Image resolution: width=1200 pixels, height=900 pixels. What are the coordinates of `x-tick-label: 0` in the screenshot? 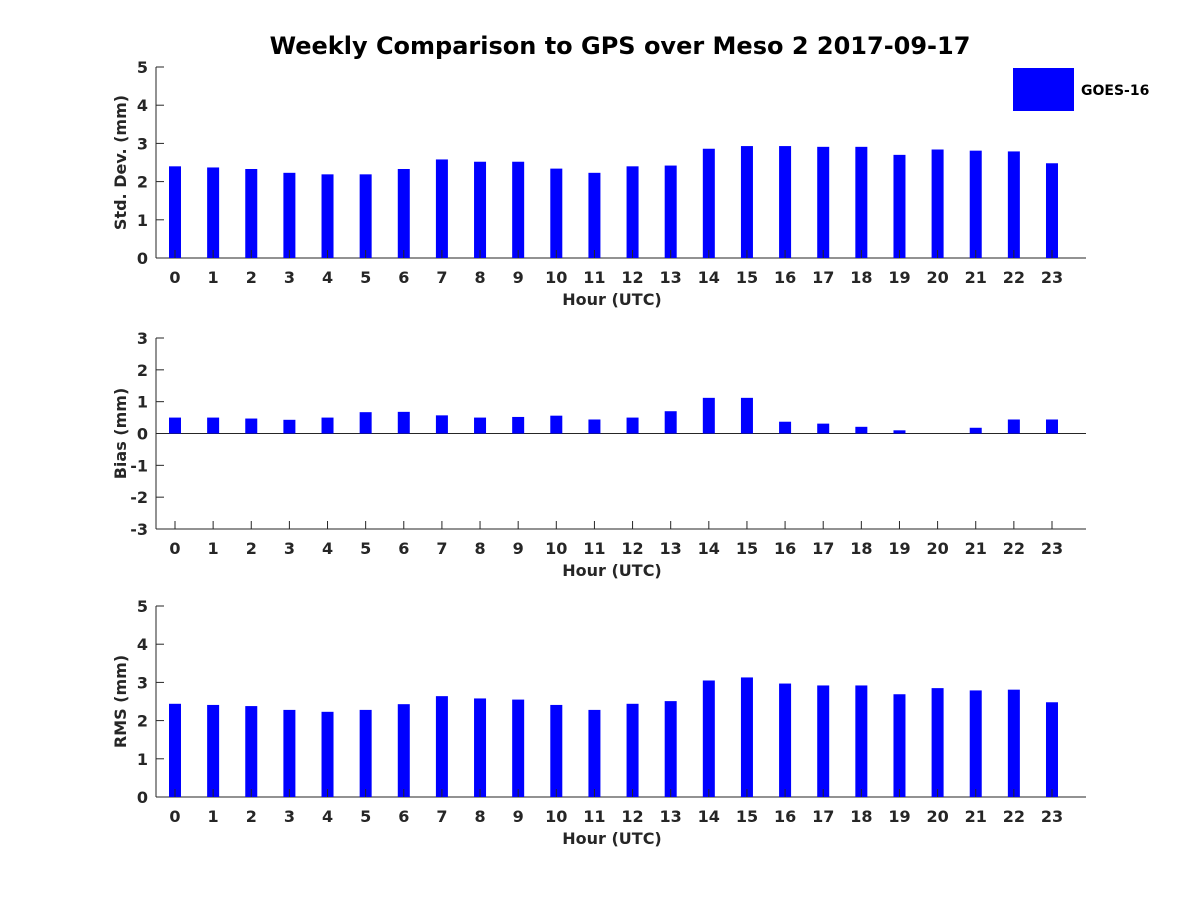 It's located at (174, 816).